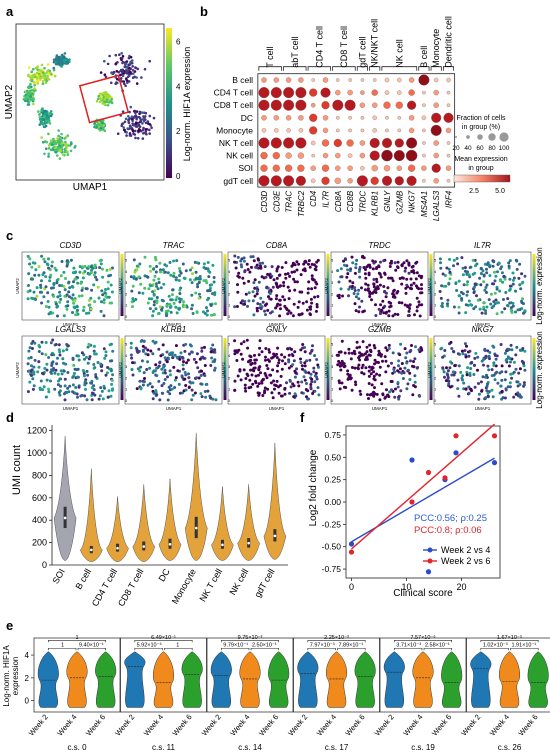  Describe the element at coordinates (435, 260) in the screenshot. I see `mini-colorbar-tick: 5` at that location.